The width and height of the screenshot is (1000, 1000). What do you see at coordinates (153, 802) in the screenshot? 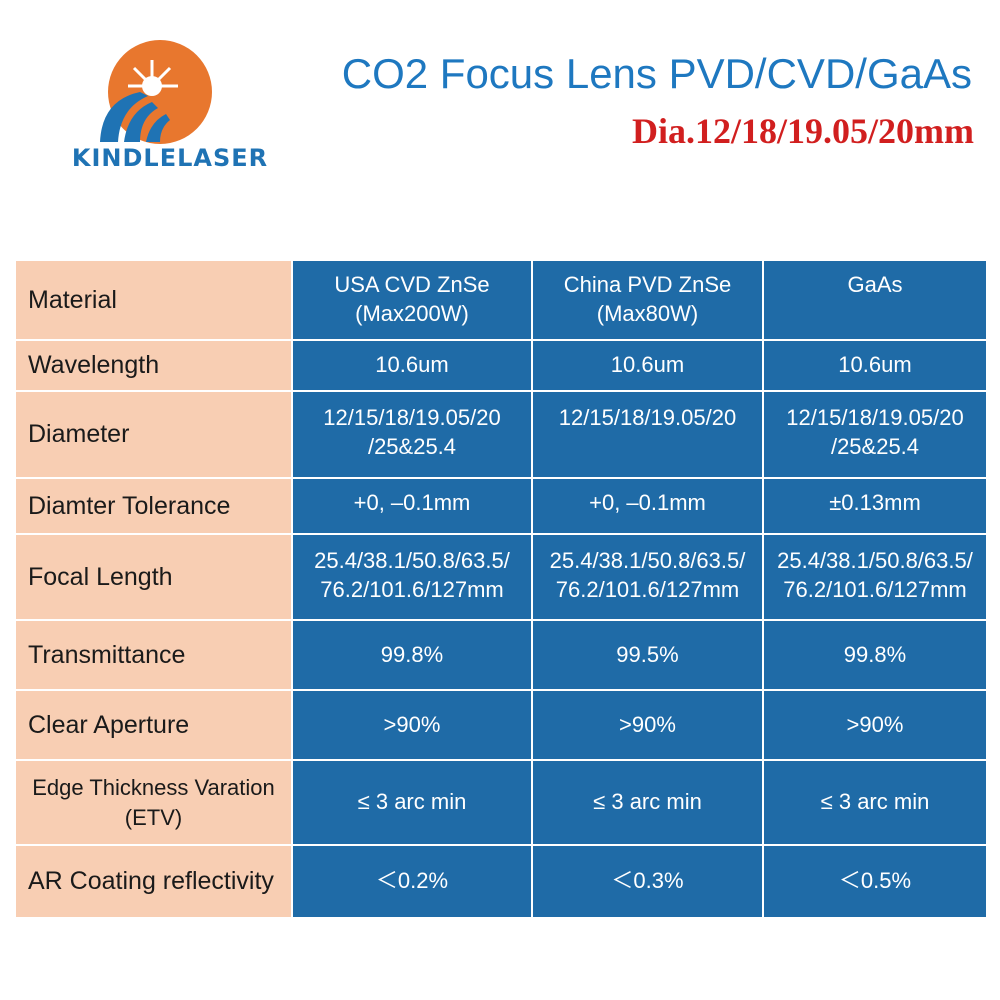
I see `row-label: Edge Thickness Varation (ETV)` at bounding box center [153, 802].